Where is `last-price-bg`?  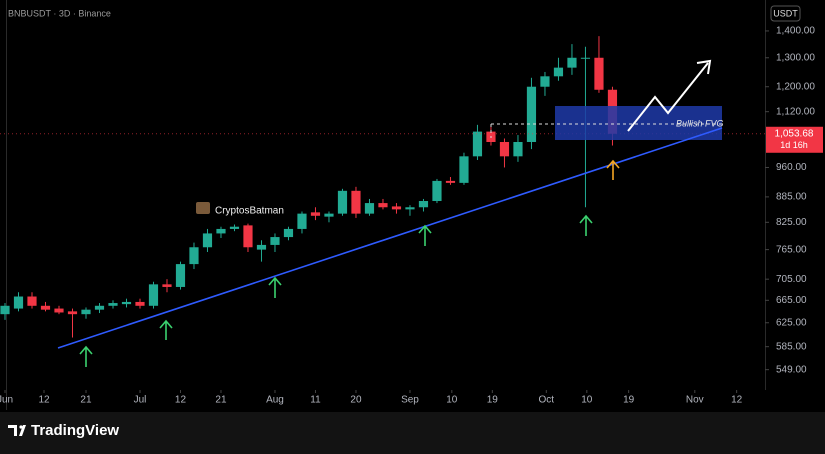
last-price-bg is located at coordinates (794, 139).